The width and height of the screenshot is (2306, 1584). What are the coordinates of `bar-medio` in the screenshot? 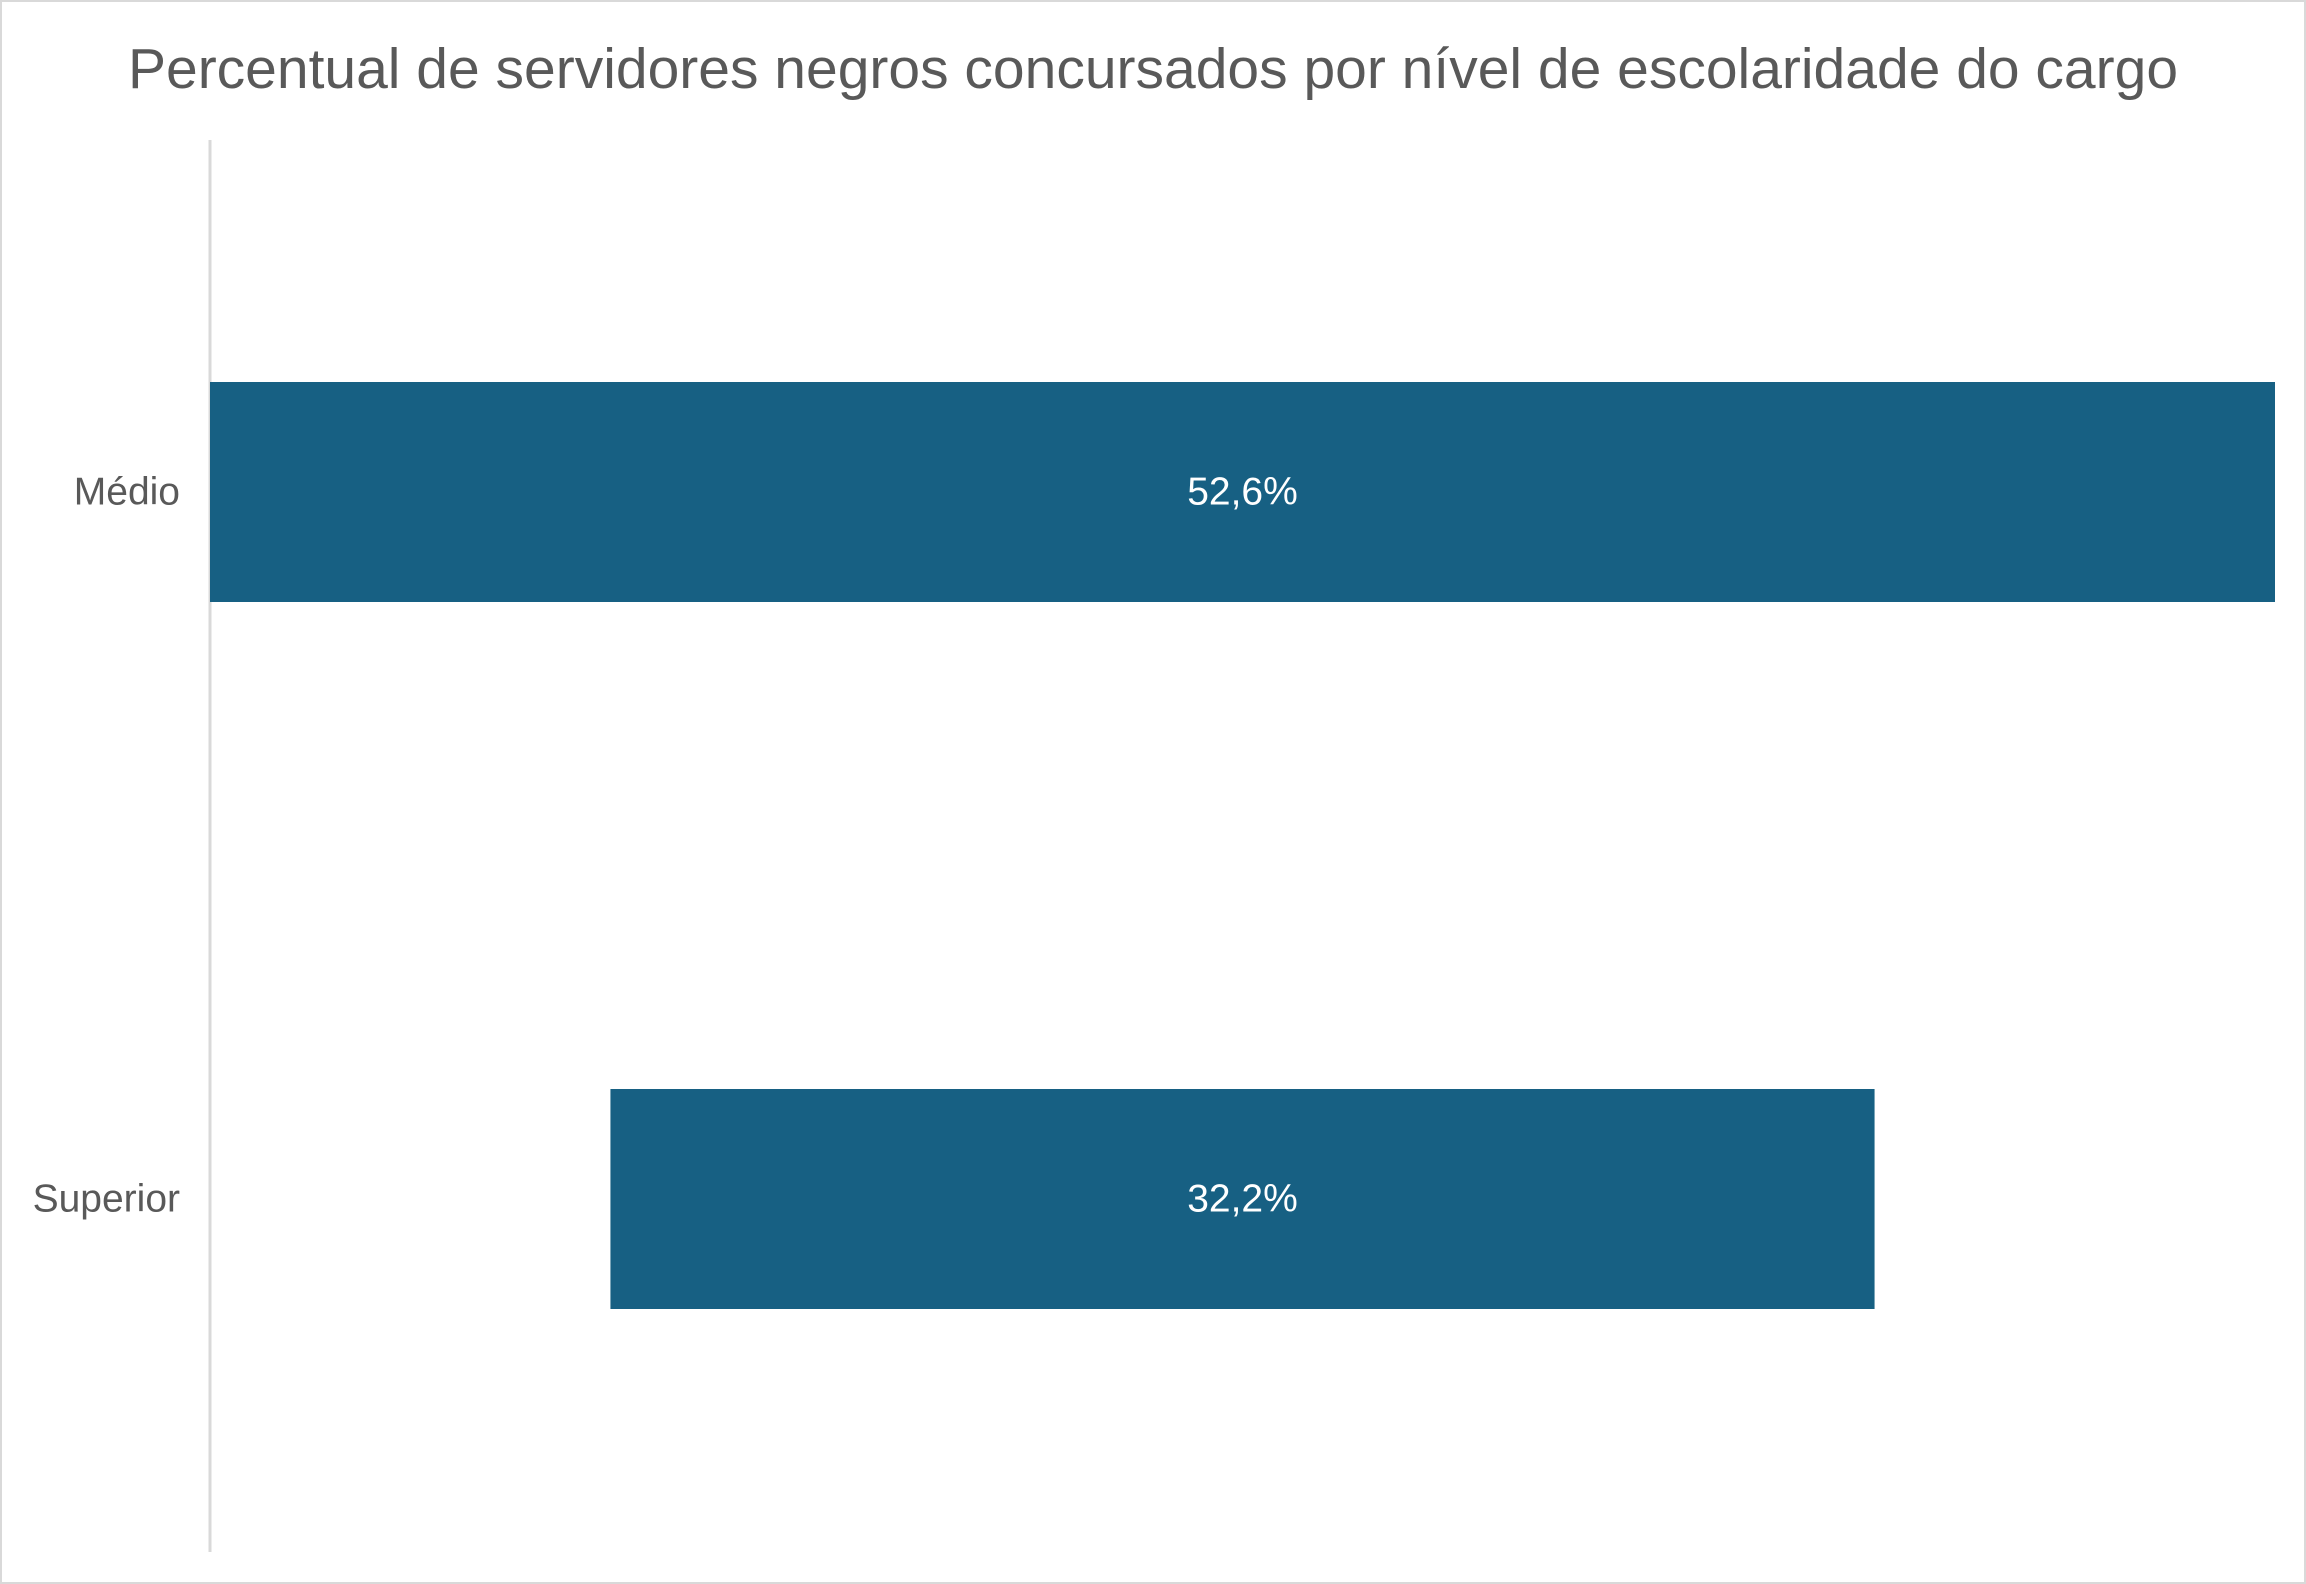 It's located at (1242, 492).